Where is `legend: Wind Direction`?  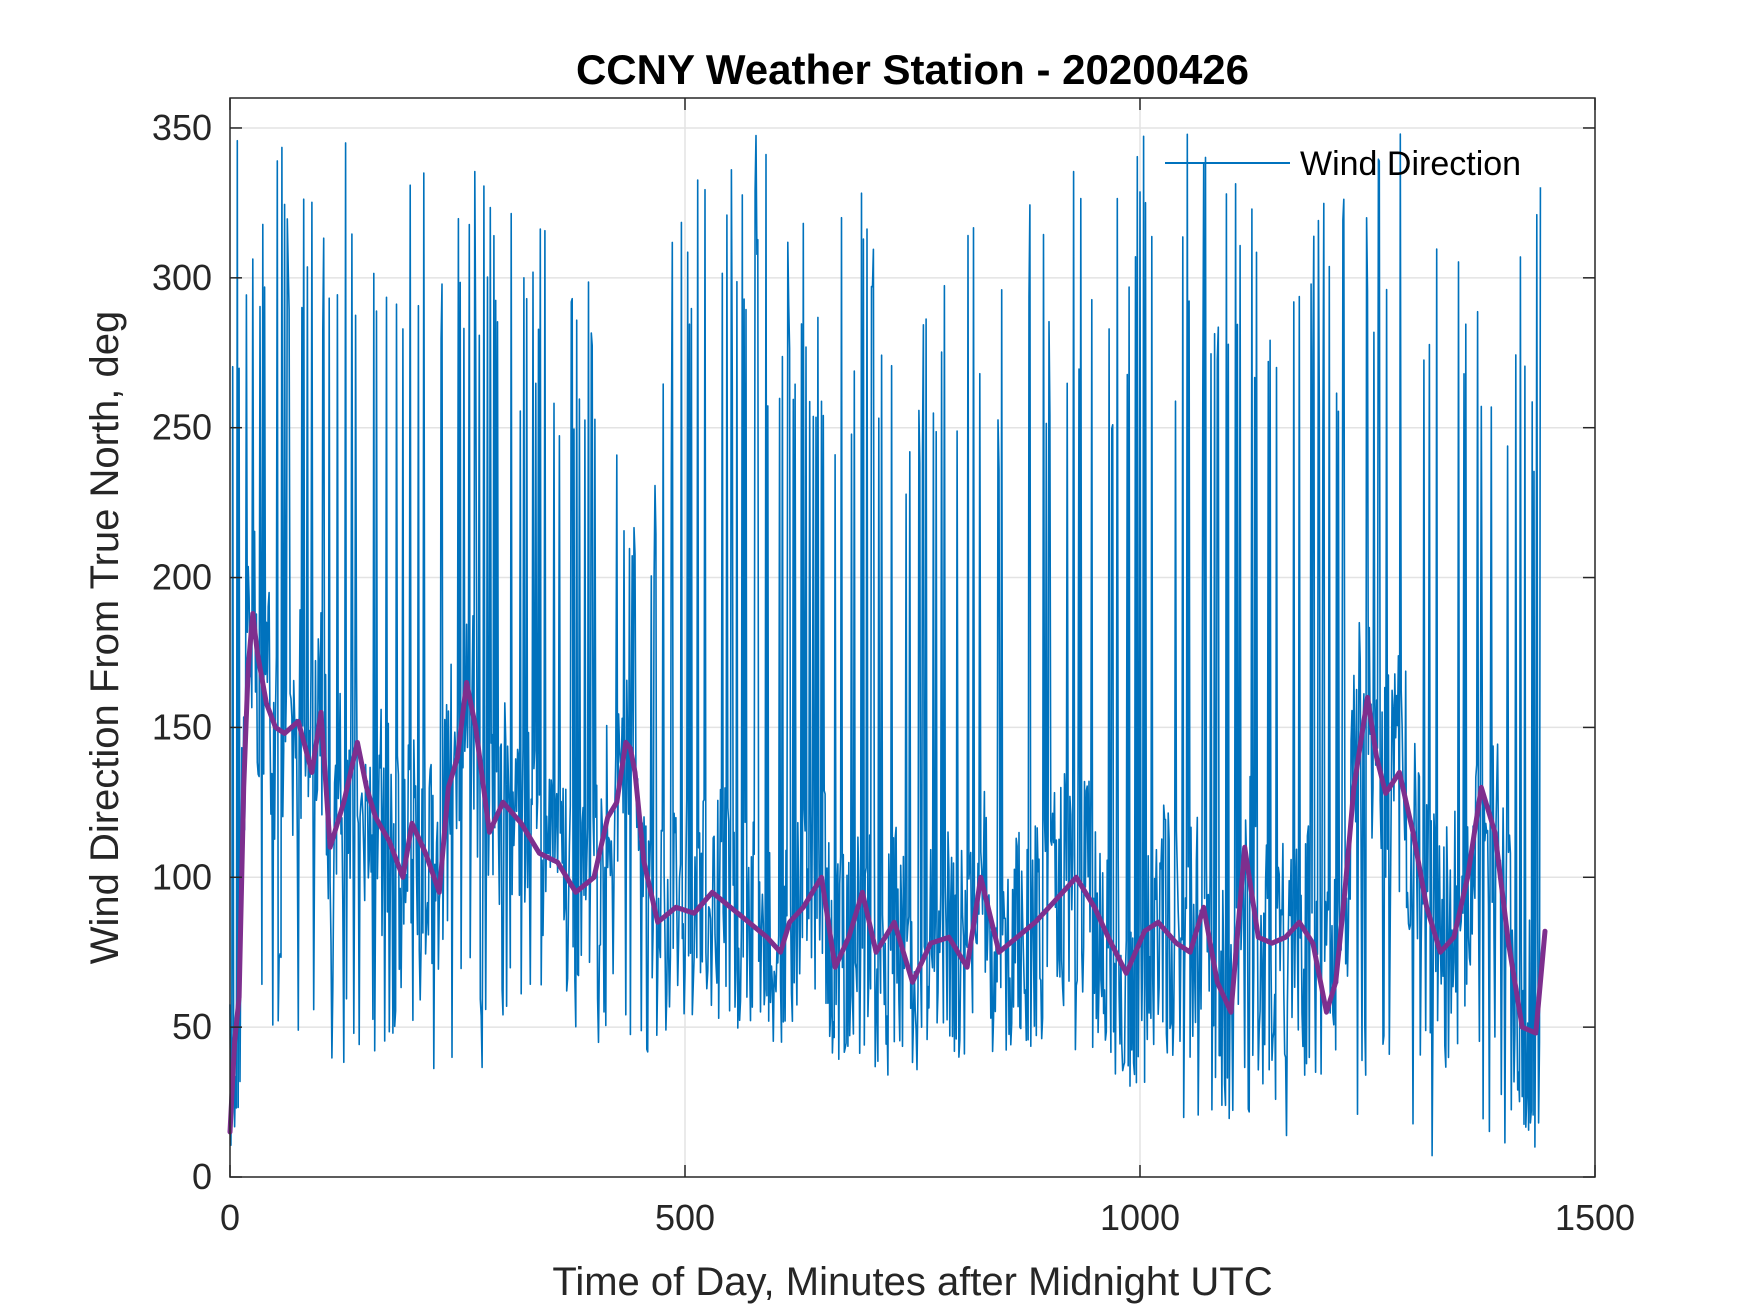
legend: Wind Direction is located at coordinates (1343, 164).